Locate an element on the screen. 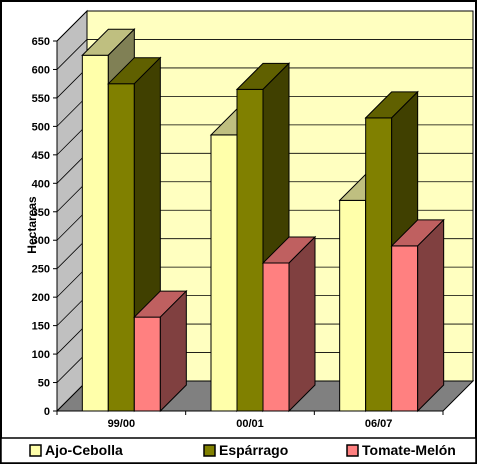 This screenshot has height=469, width=477. y-tick-label: 600 is located at coordinates (41, 70).